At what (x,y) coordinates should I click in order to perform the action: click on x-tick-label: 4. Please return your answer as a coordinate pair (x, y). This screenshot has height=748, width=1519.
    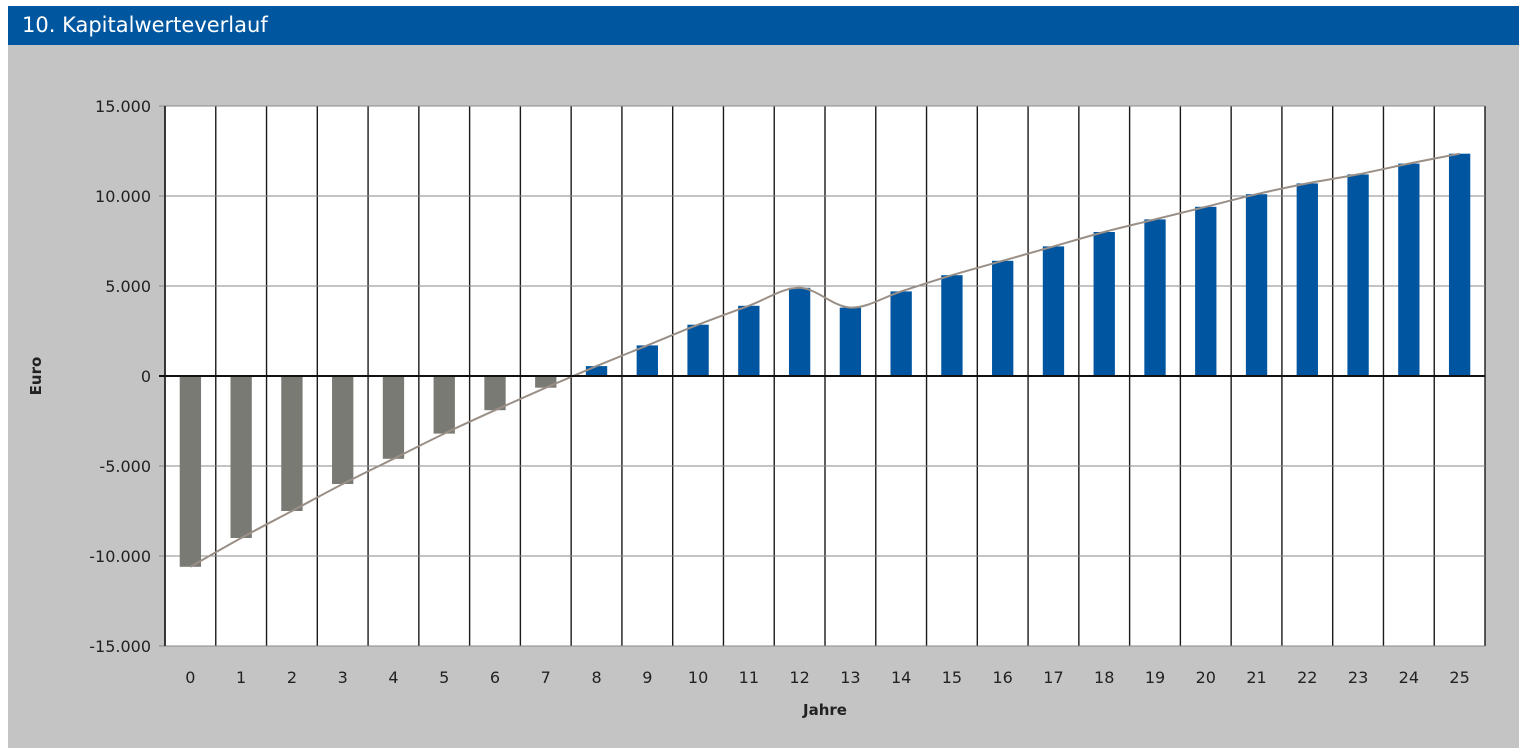
    Looking at the image, I should click on (393, 677).